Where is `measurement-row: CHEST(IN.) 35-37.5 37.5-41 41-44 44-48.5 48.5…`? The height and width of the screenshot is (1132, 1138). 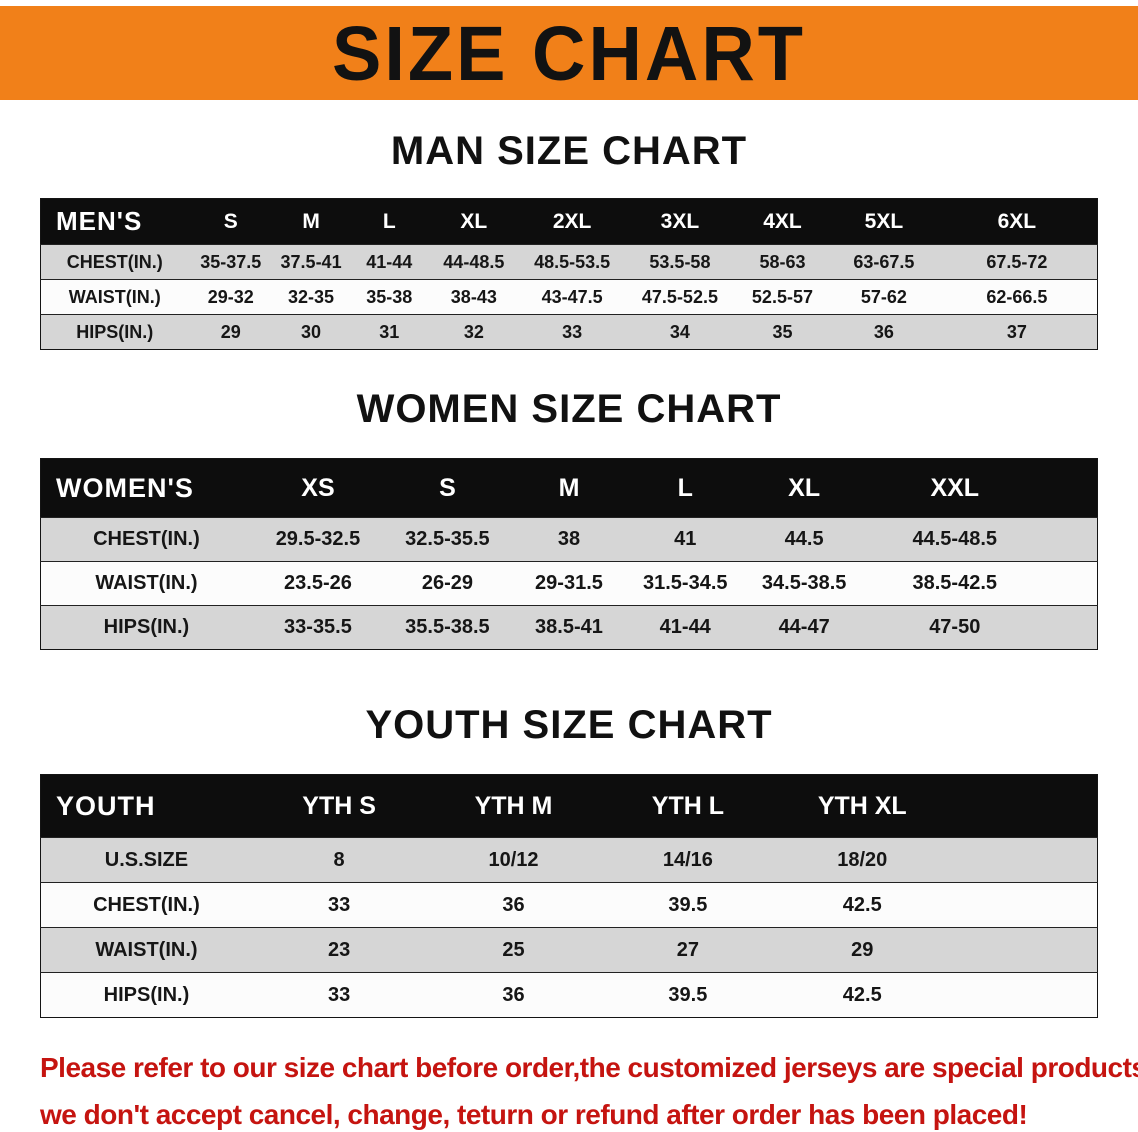
measurement-row: CHEST(IN.) 35-37.5 37.5-41 41-44 44-48.5 48.5… is located at coordinates (569, 262).